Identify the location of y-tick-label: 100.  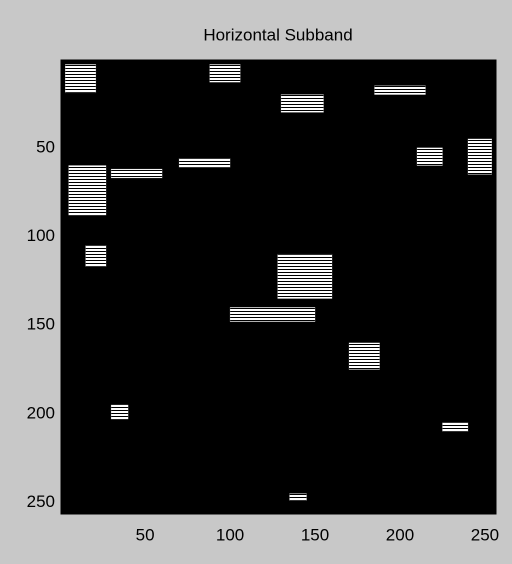
(41, 235).